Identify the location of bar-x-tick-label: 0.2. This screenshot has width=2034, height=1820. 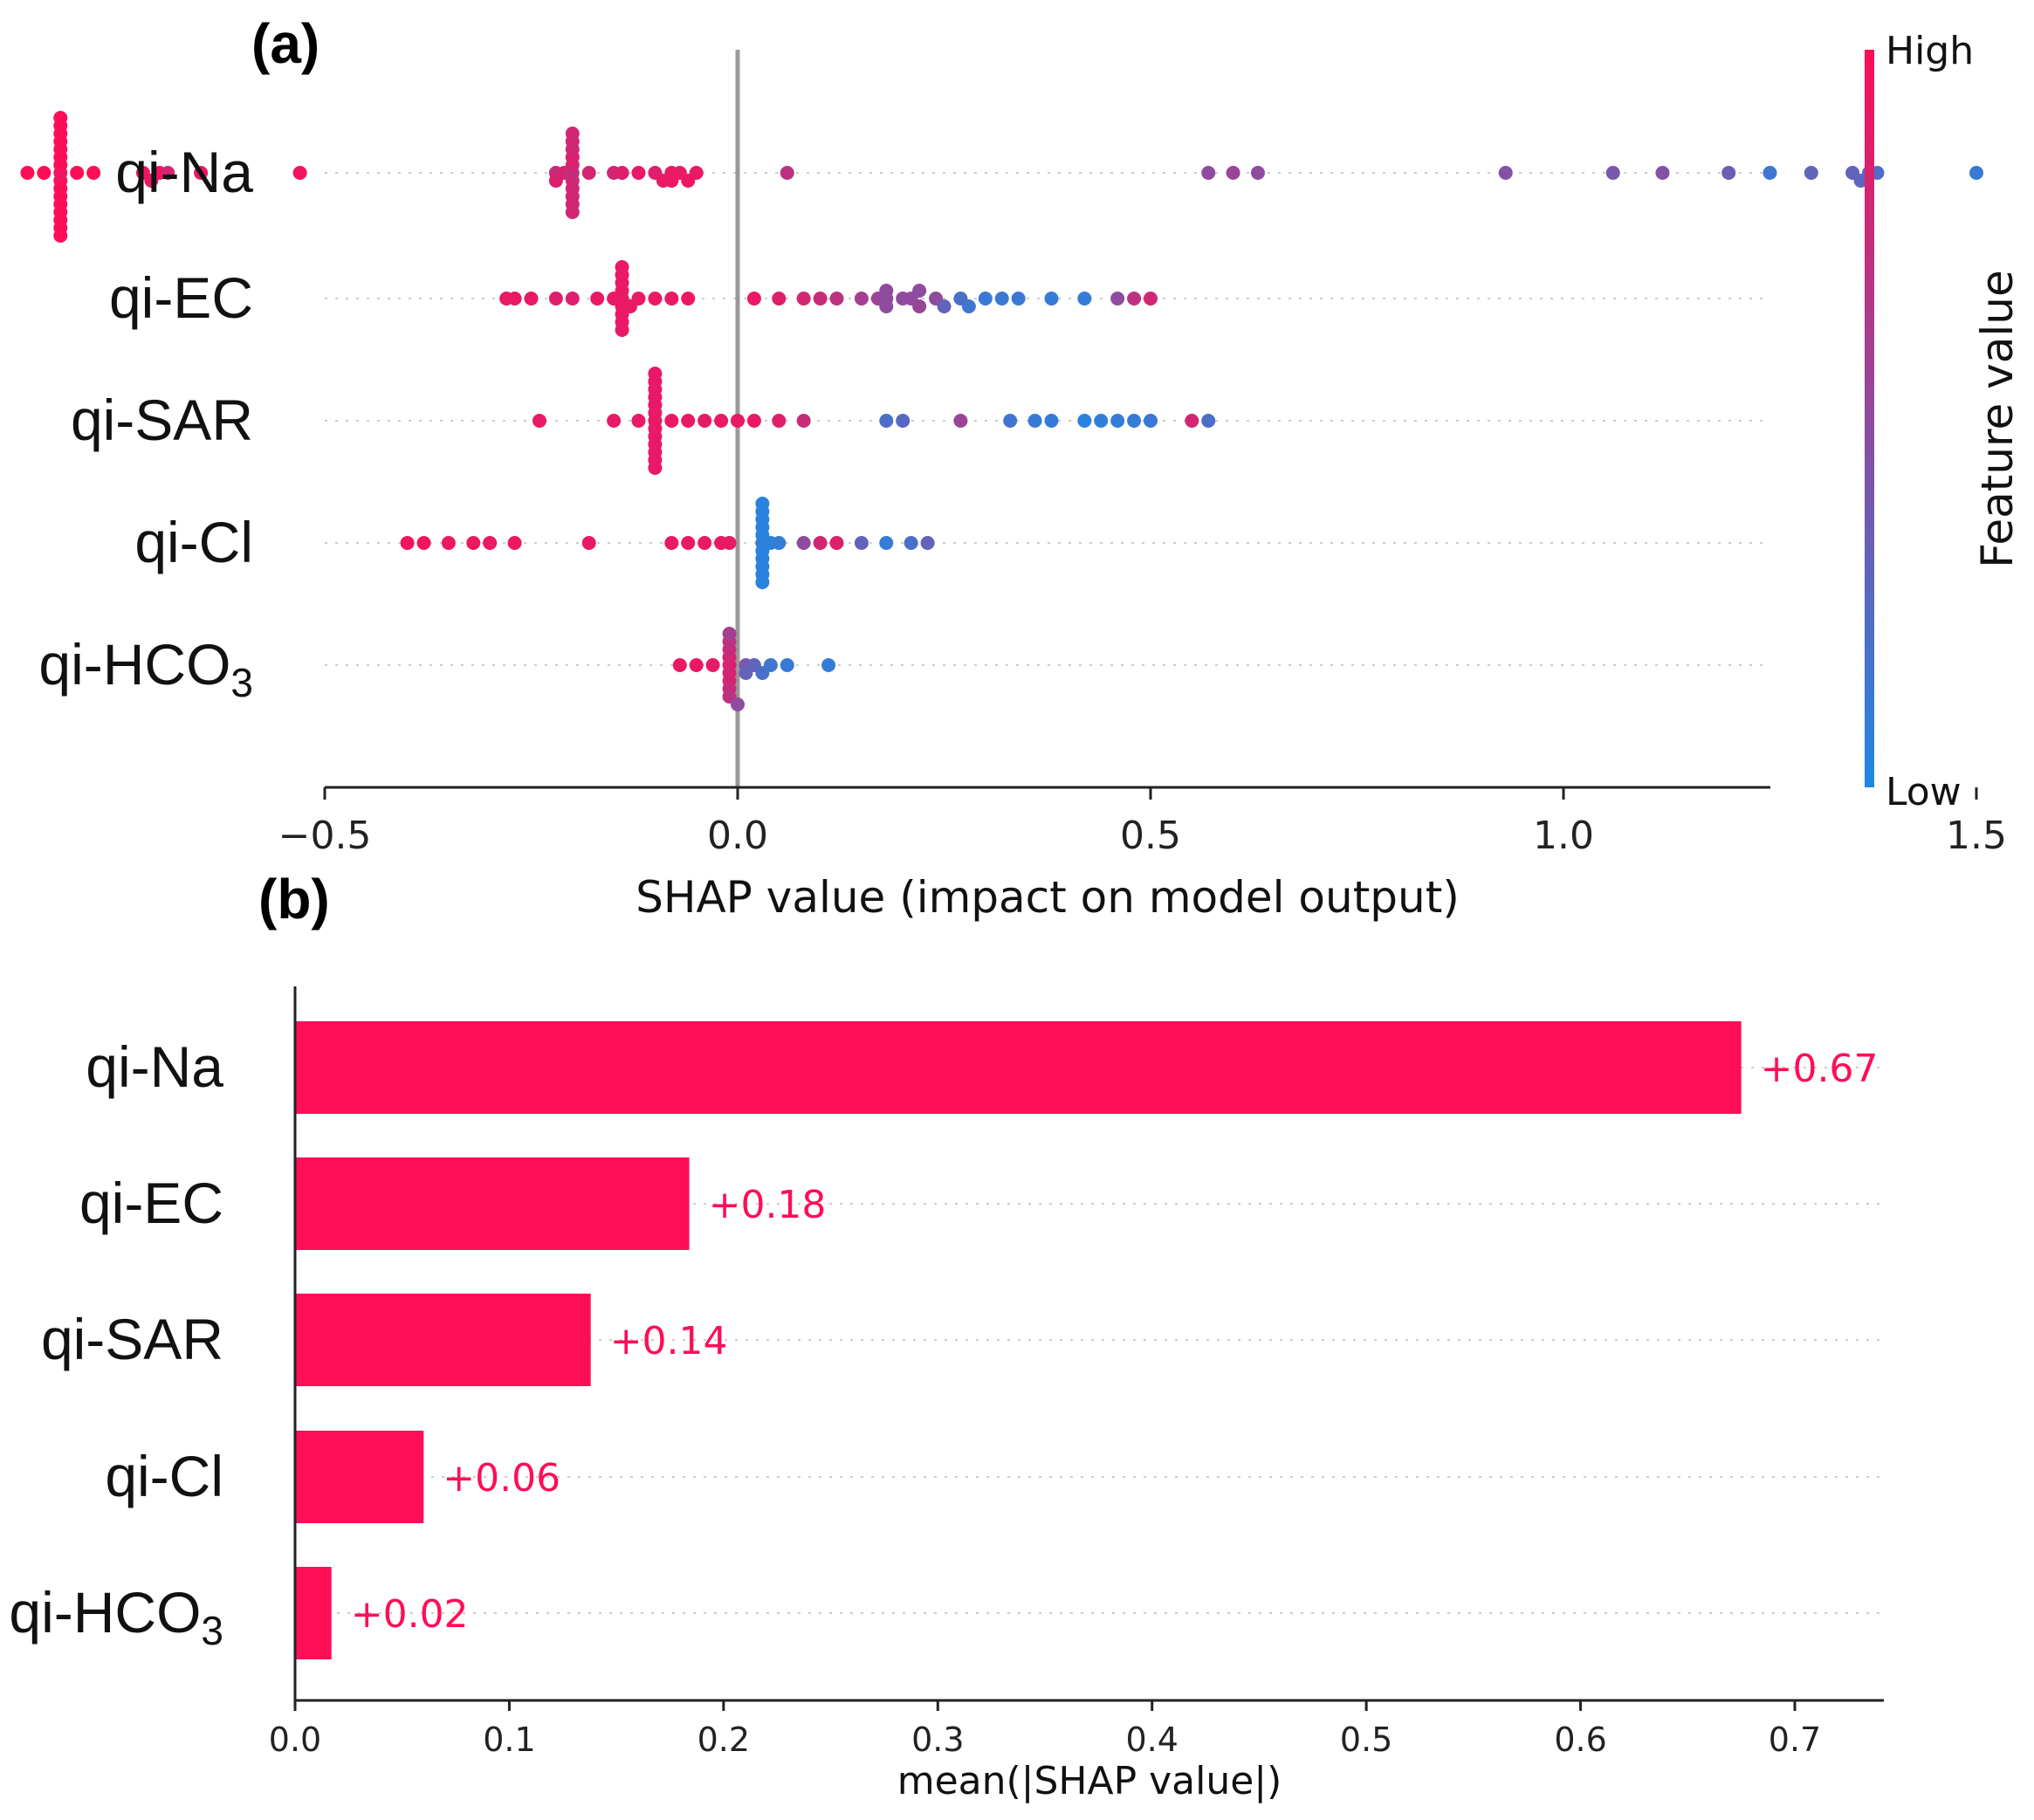
(723, 1739).